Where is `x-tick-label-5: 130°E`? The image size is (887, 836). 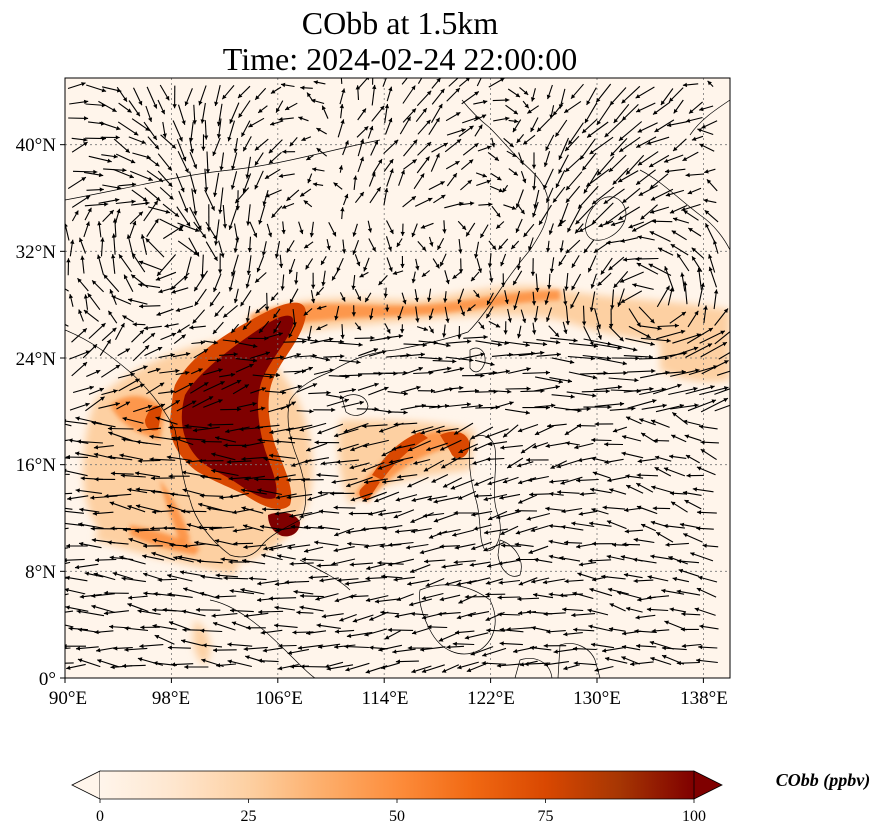 x-tick-label-5: 130°E is located at coordinates (597, 698).